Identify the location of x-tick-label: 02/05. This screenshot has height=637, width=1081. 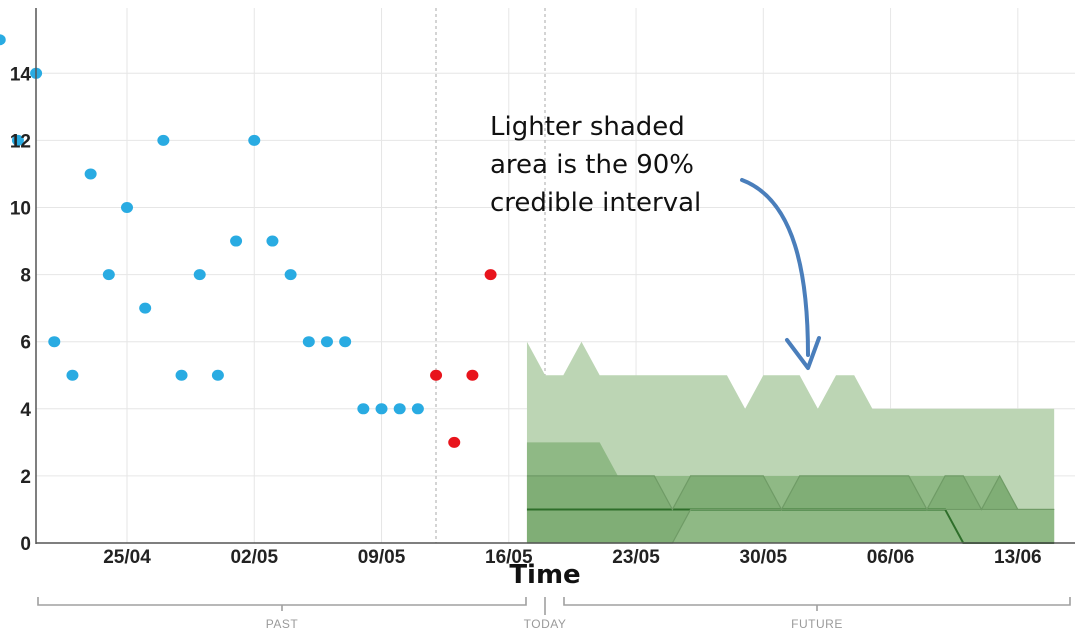
(254, 557).